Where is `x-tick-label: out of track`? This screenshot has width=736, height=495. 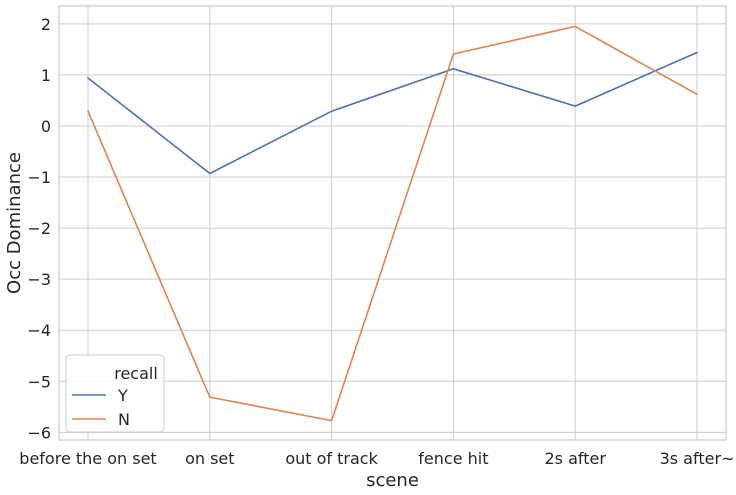 x-tick-label: out of track is located at coordinates (331, 458).